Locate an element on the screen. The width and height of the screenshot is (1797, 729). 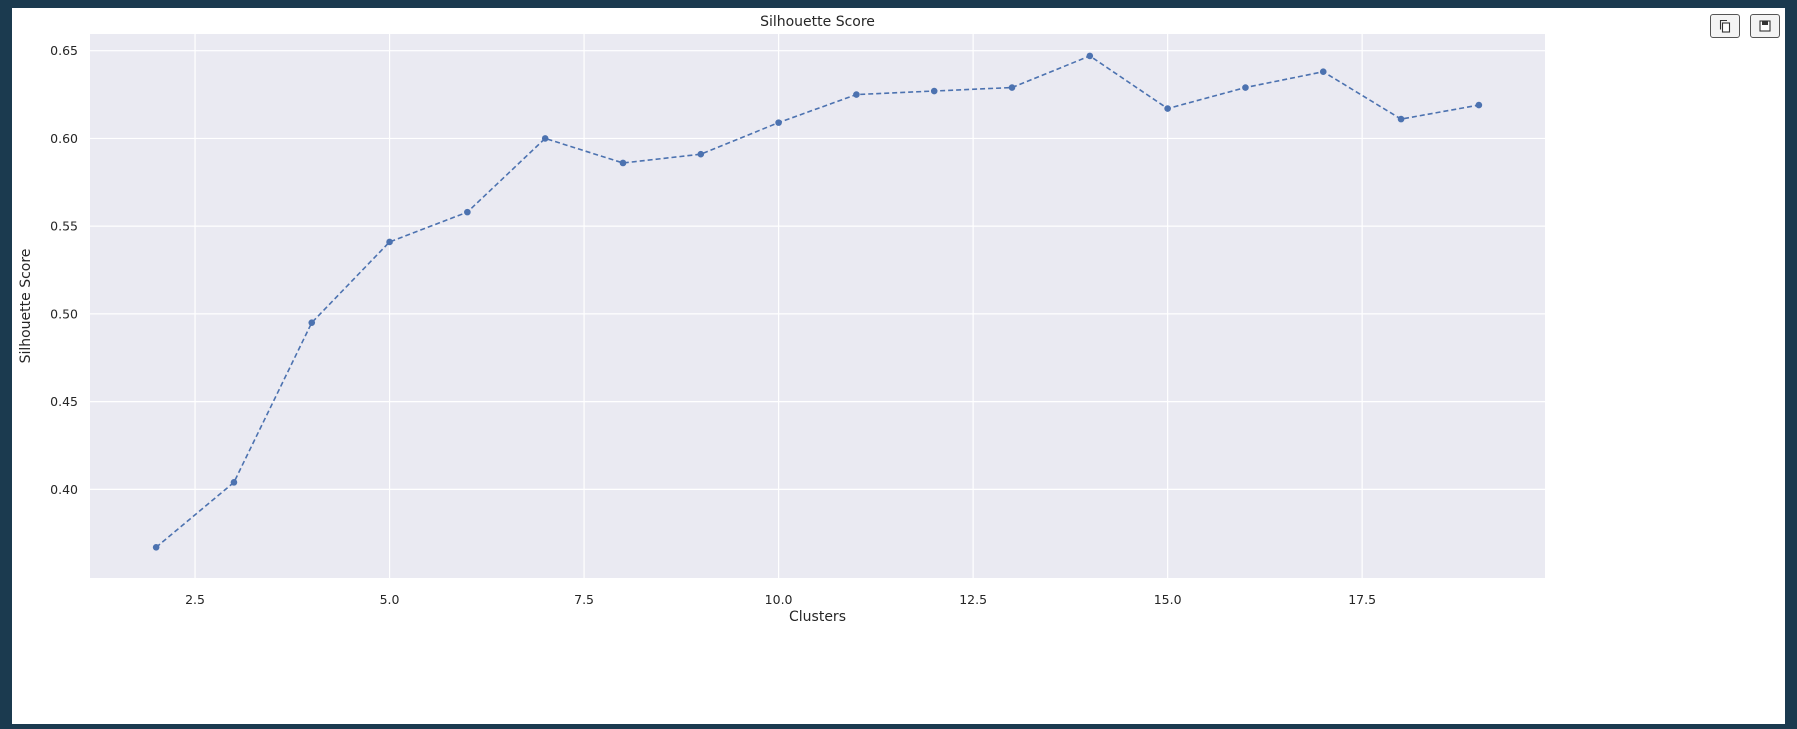
save-button is located at coordinates (1765, 26).